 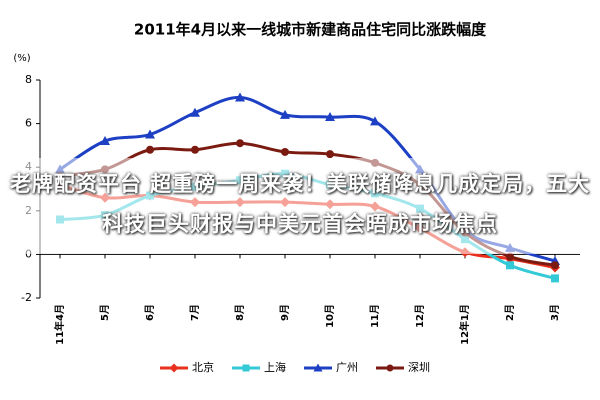 I want to click on x-tick-label: 10月, so click(x=330, y=316).